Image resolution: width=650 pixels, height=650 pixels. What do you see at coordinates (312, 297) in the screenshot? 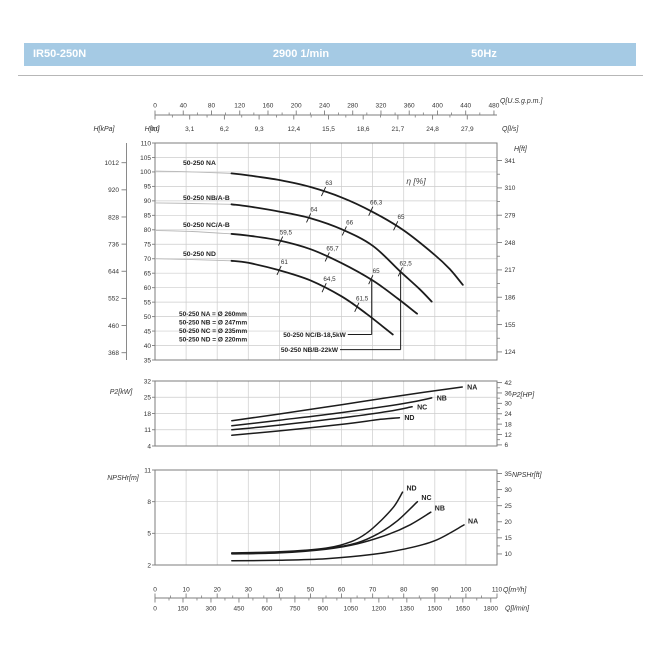
I see `curve-50-250-nd` at bounding box center [312, 297].